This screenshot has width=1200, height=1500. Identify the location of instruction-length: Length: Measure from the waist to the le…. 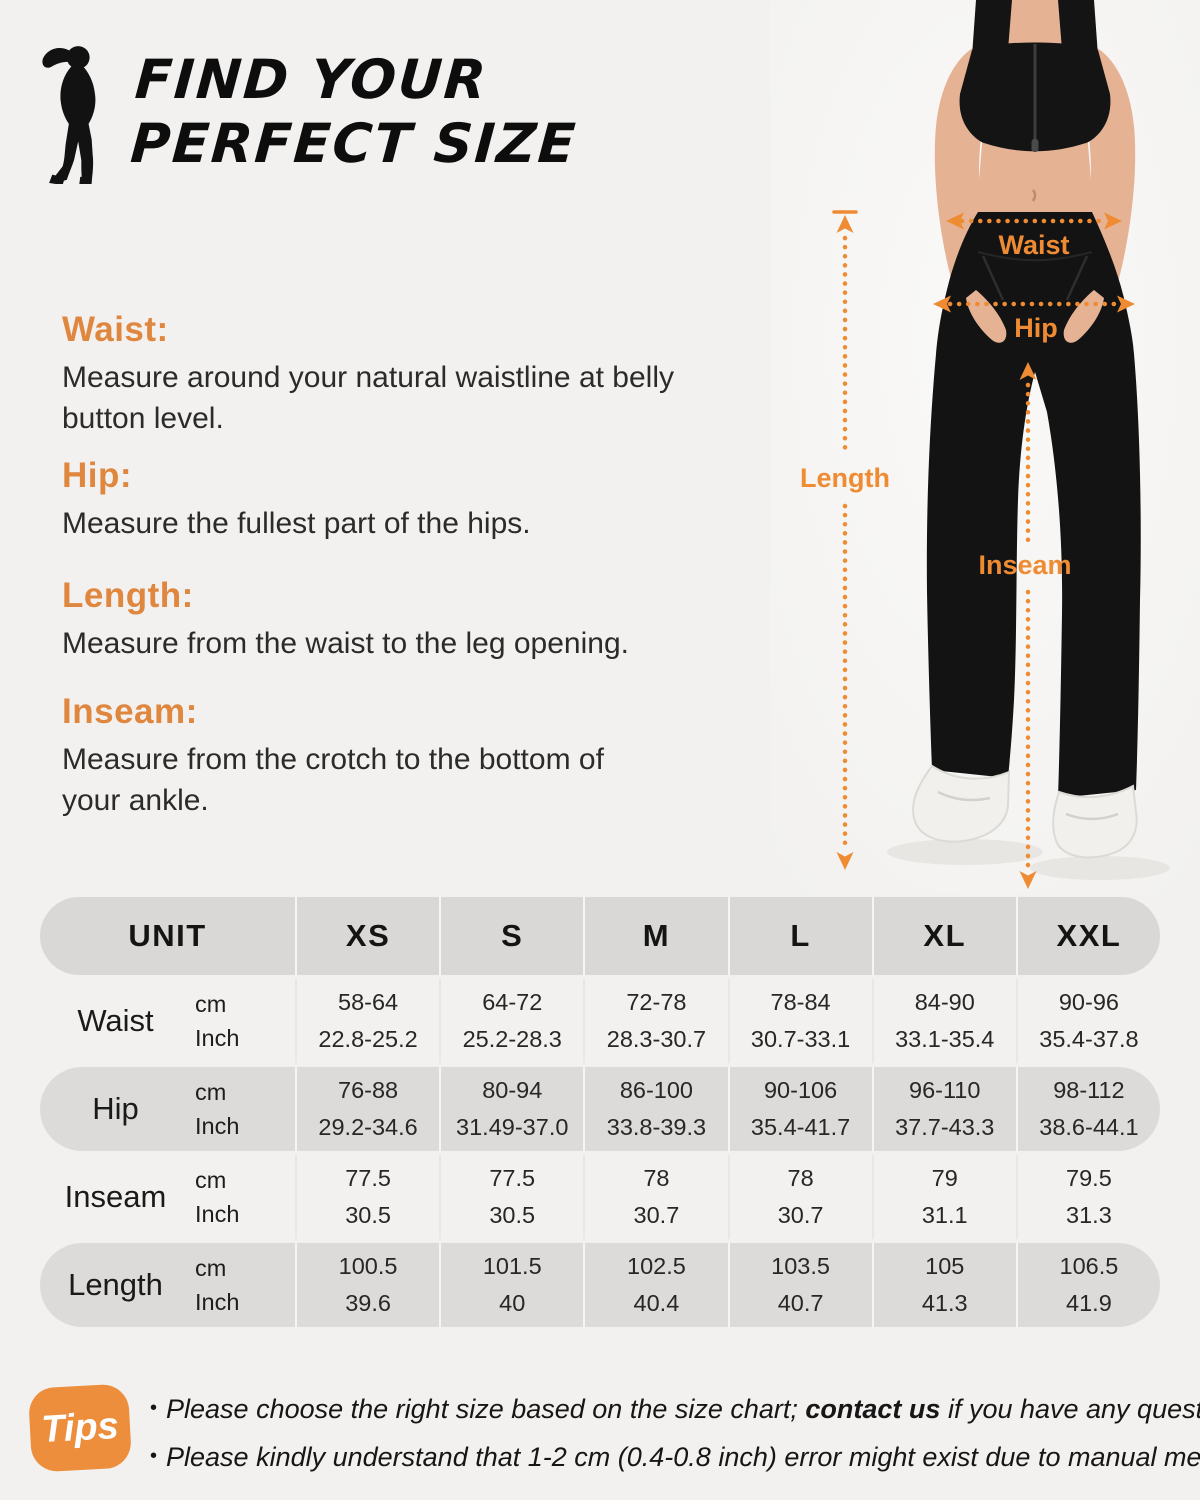
(412, 620).